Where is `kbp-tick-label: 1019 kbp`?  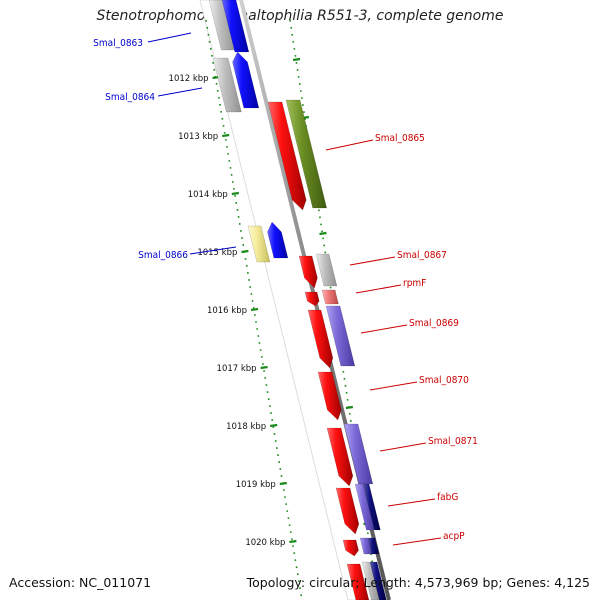 kbp-tick-label: 1019 kbp is located at coordinates (256, 485).